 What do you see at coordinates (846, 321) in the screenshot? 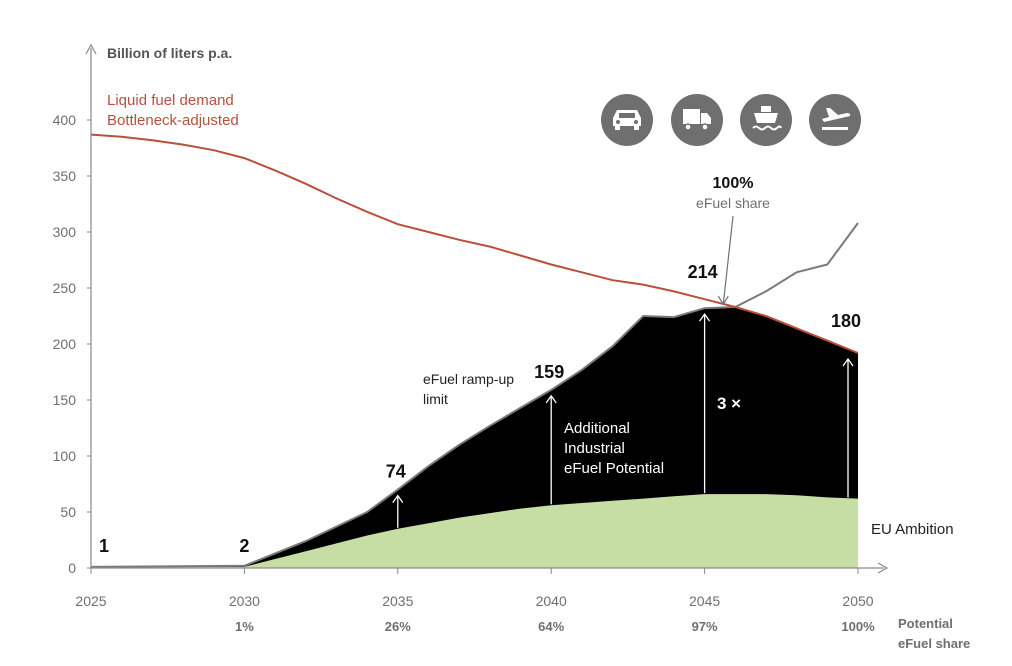
I see `value-label: 180` at bounding box center [846, 321].